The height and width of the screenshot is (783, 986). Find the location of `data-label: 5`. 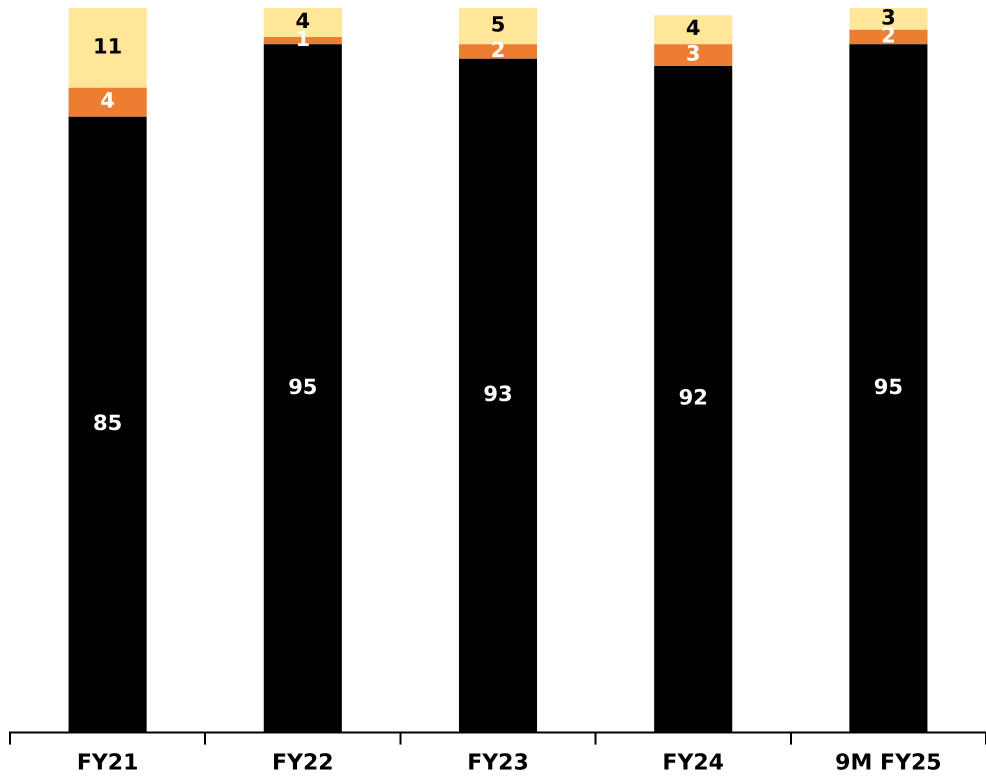

data-label: 5 is located at coordinates (498, 24).